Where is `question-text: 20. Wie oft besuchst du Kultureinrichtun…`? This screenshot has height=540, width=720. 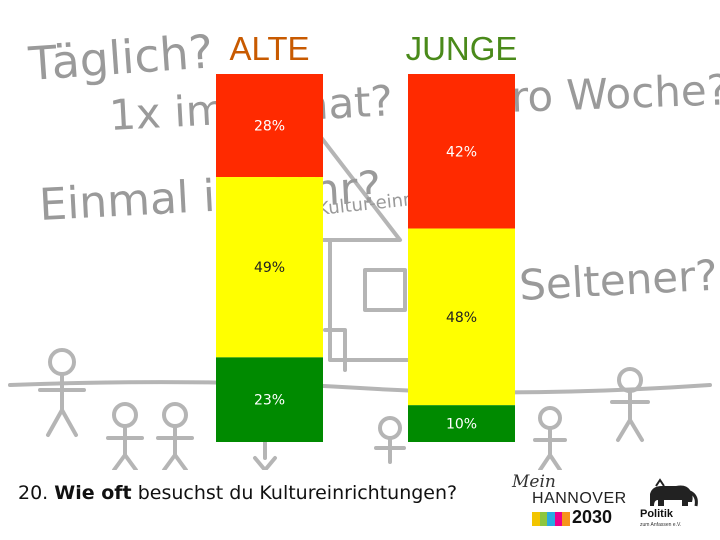 question-text: 20. Wie oft besuchst du Kultureinrichtun… is located at coordinates (237, 493).